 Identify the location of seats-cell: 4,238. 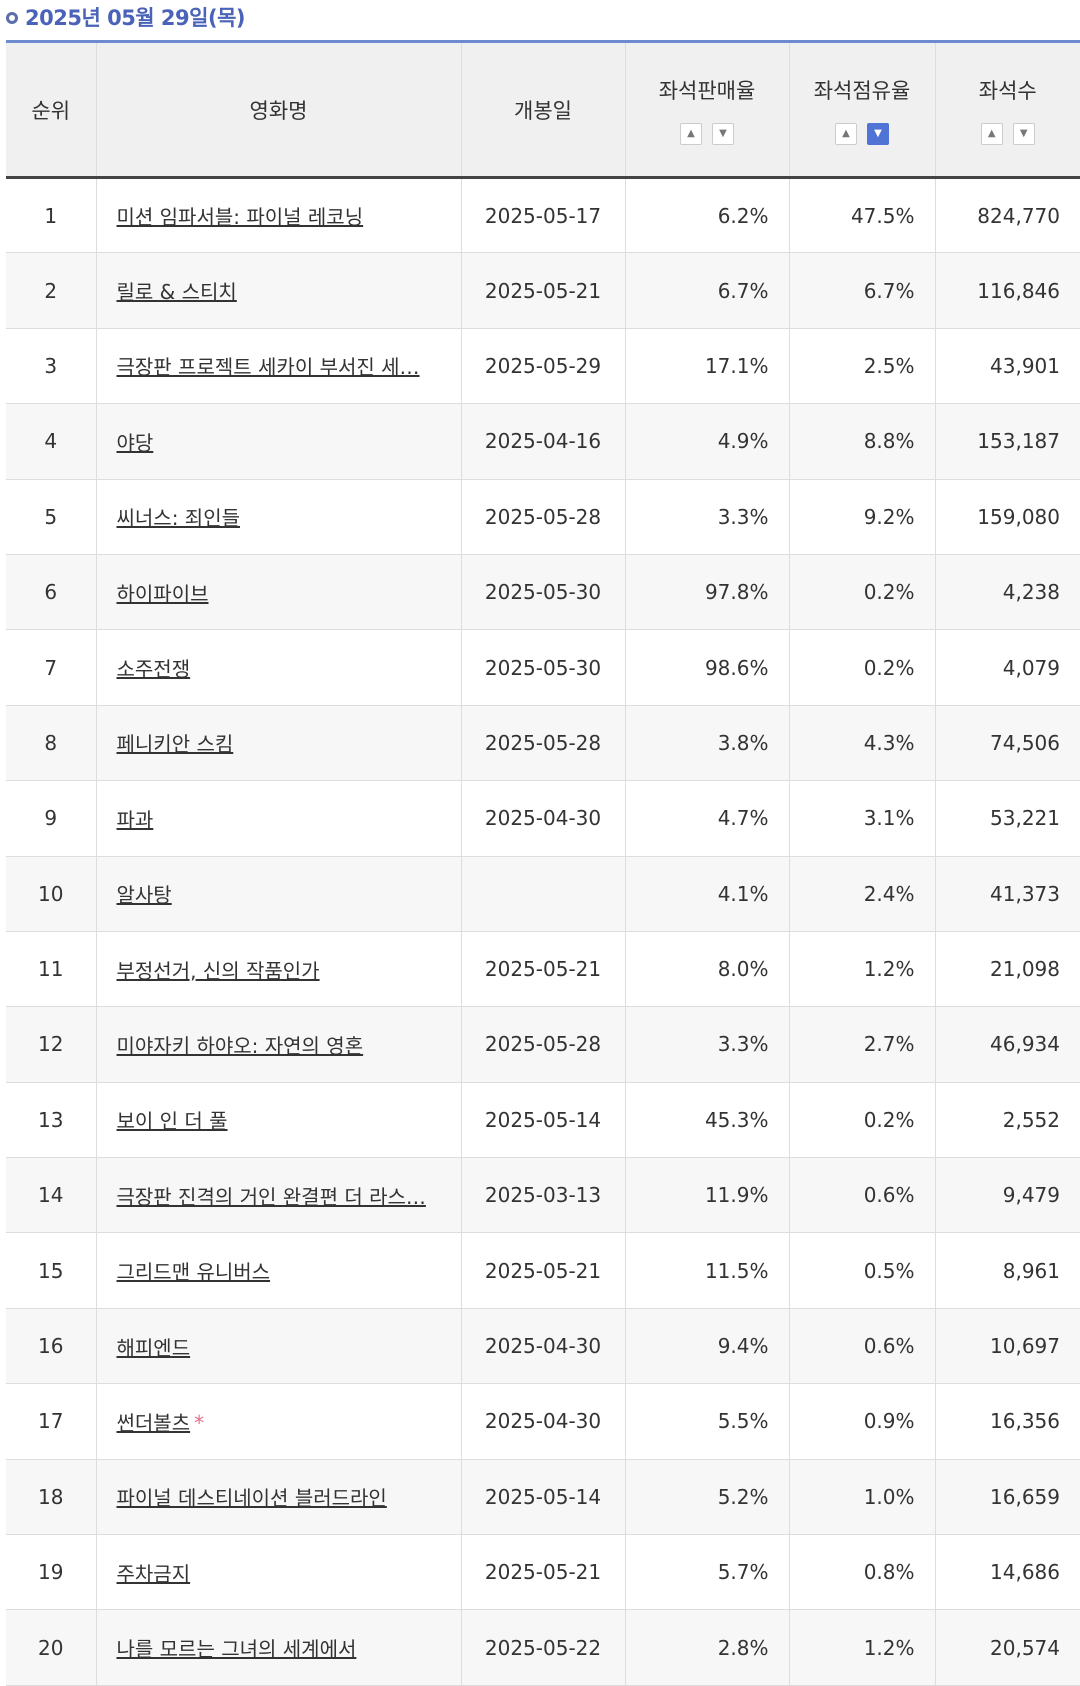
(1007, 591).